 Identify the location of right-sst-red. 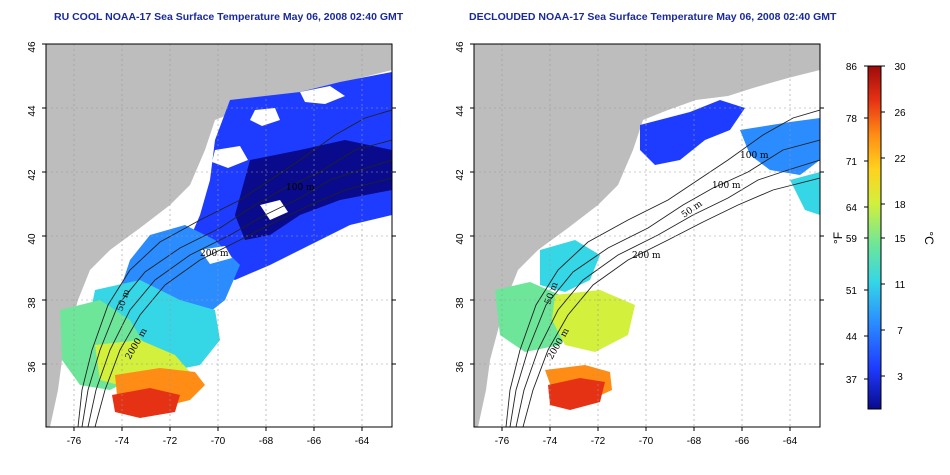
(576, 394).